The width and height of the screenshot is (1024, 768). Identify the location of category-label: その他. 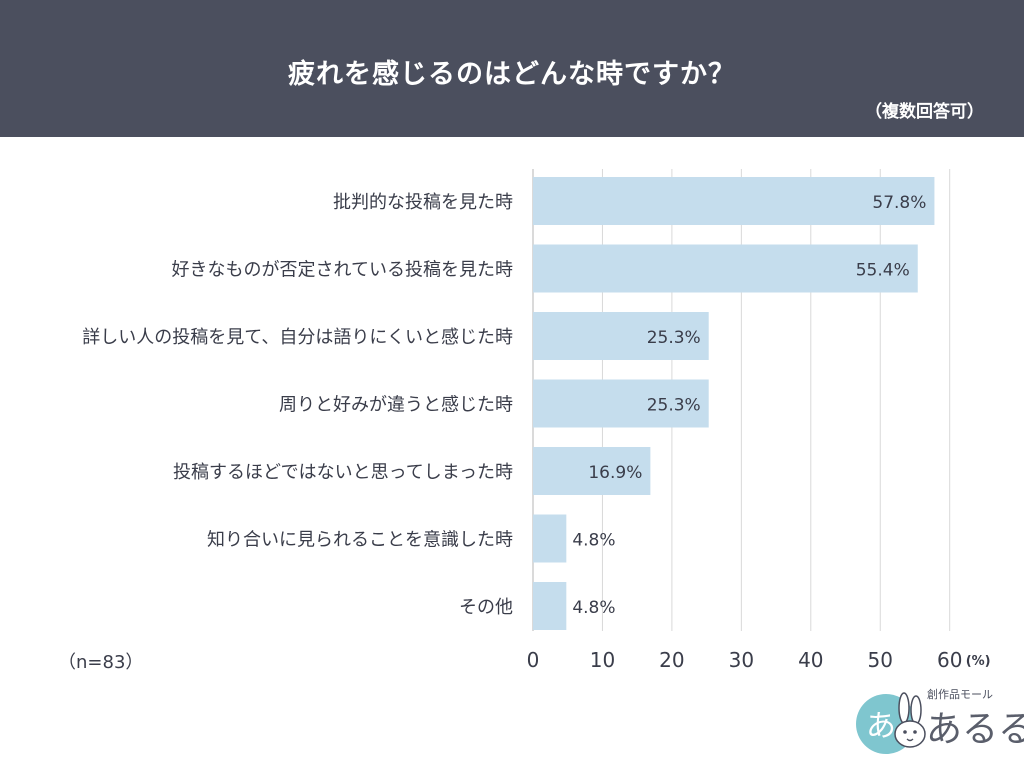
(486, 607).